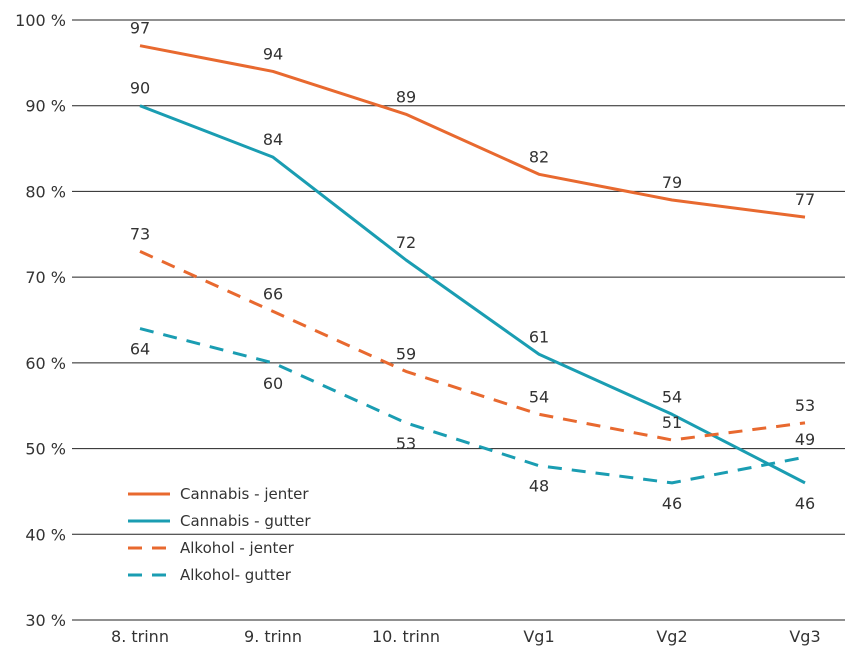 The image size is (845, 647). What do you see at coordinates (406, 242) in the screenshot?
I see `data-label: 72` at bounding box center [406, 242].